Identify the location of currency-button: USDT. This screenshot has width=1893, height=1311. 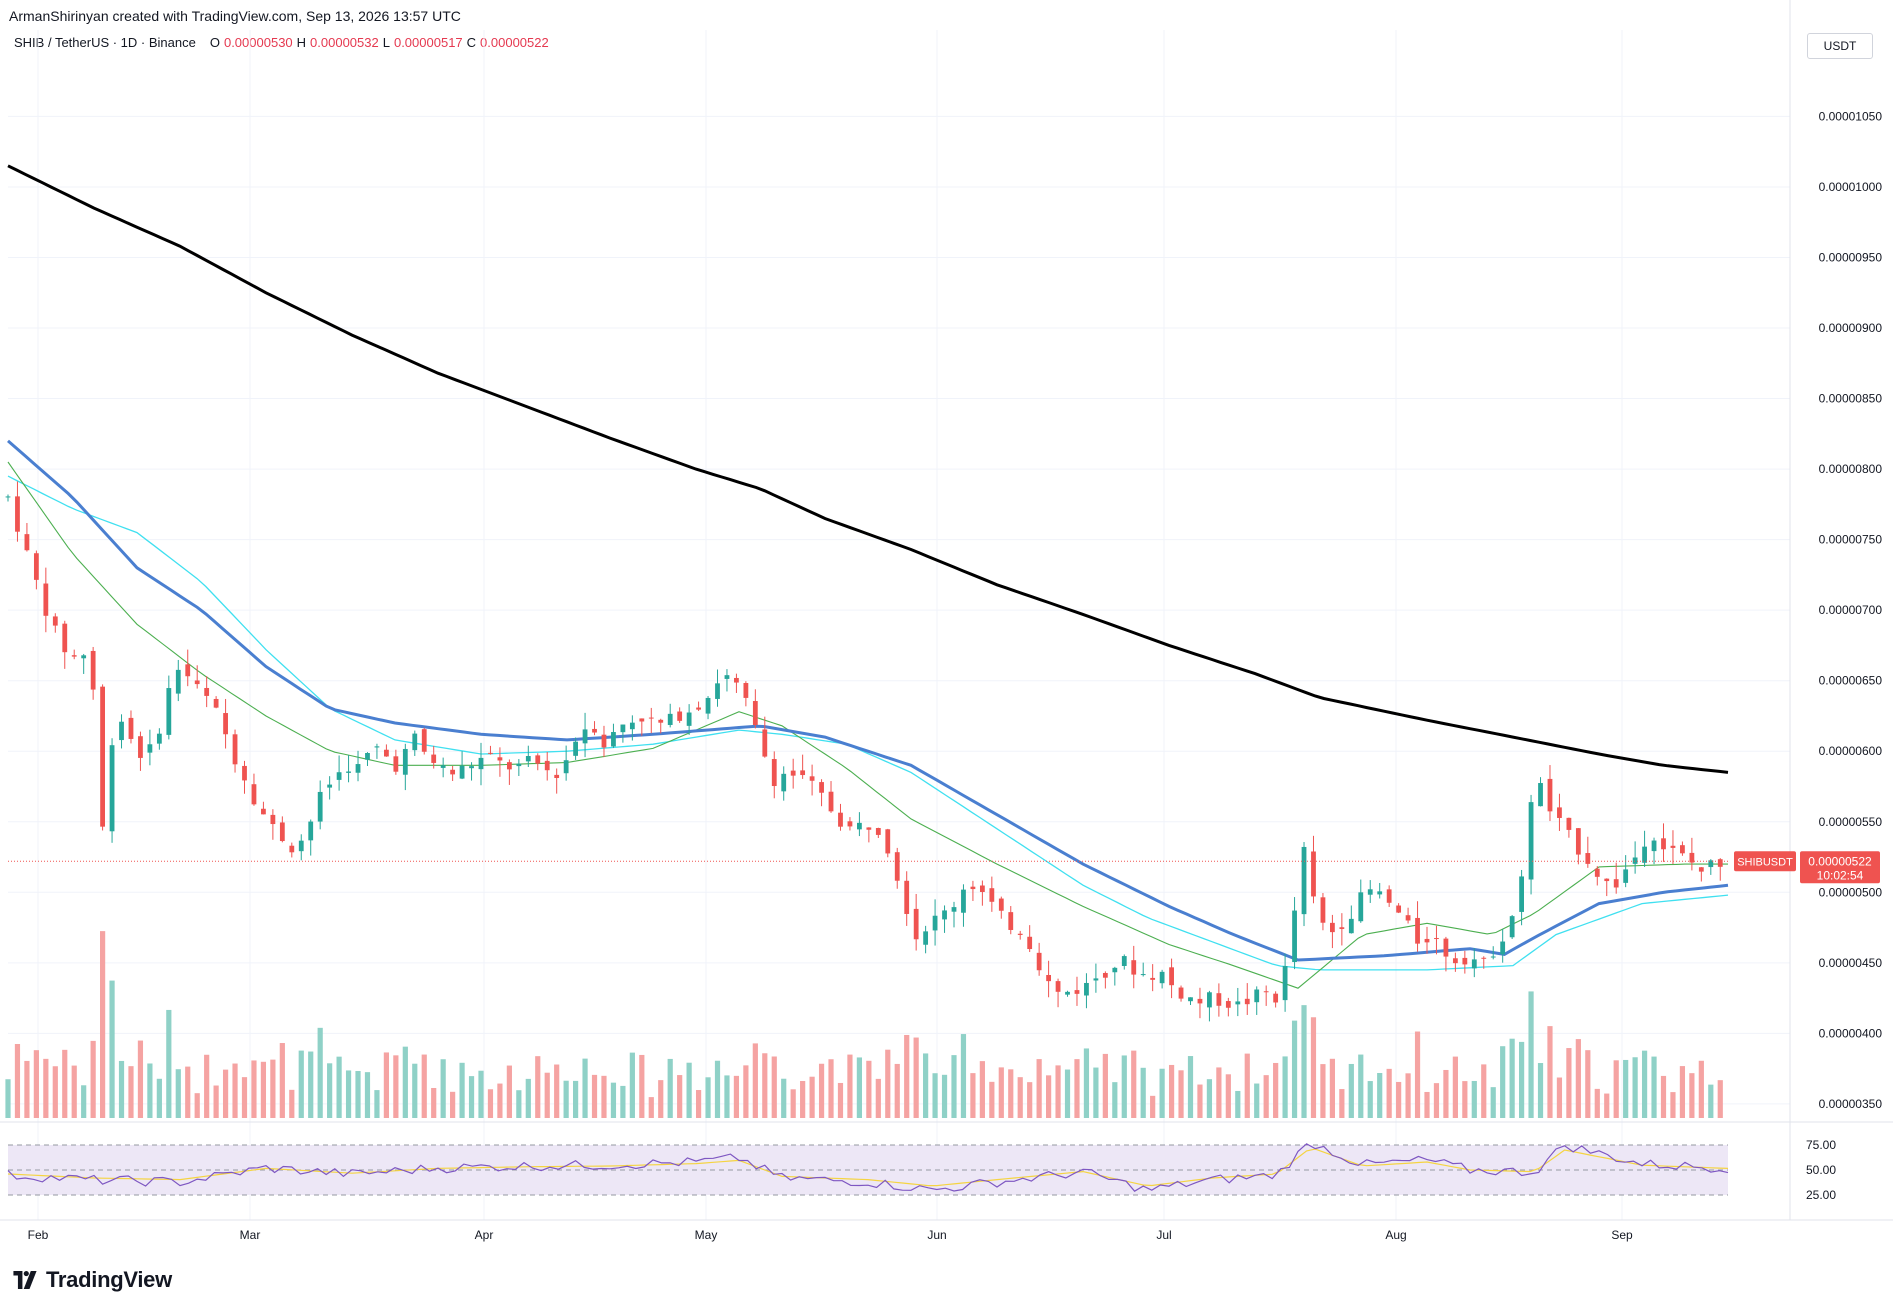
(1840, 46).